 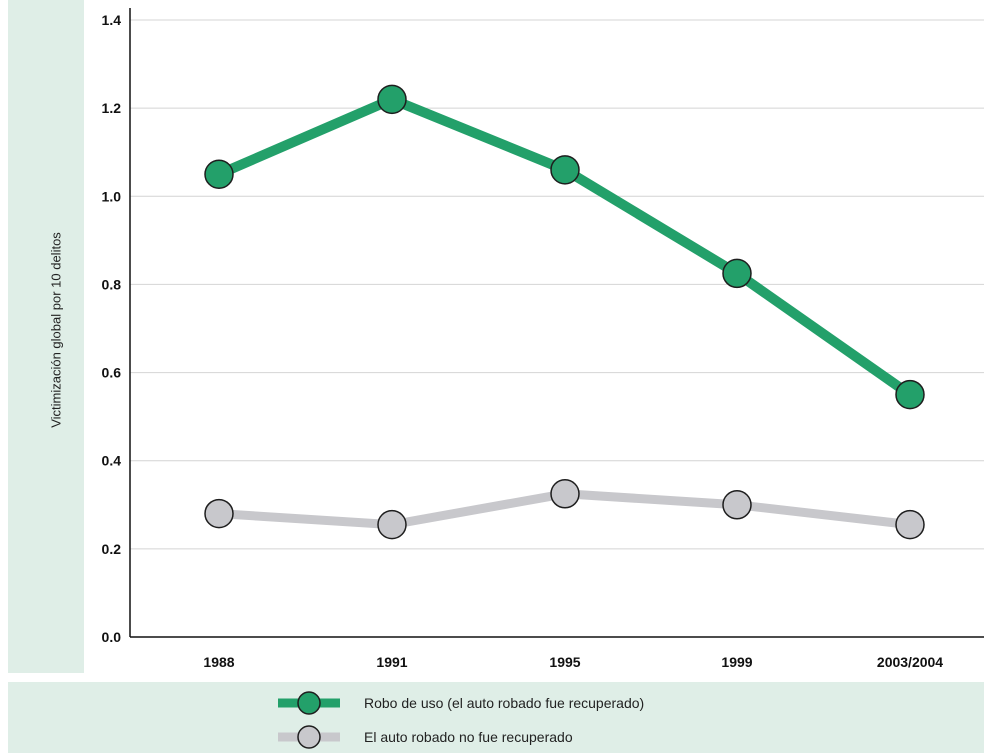 What do you see at coordinates (564, 662) in the screenshot?
I see `x-tick-label: 1995` at bounding box center [564, 662].